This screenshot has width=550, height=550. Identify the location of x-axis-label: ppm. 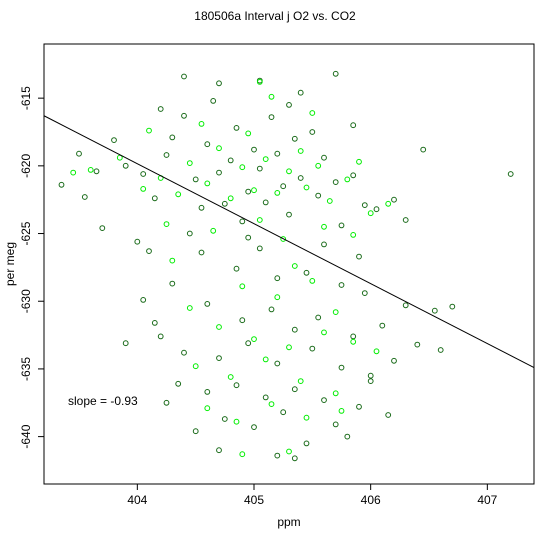
(288, 522).